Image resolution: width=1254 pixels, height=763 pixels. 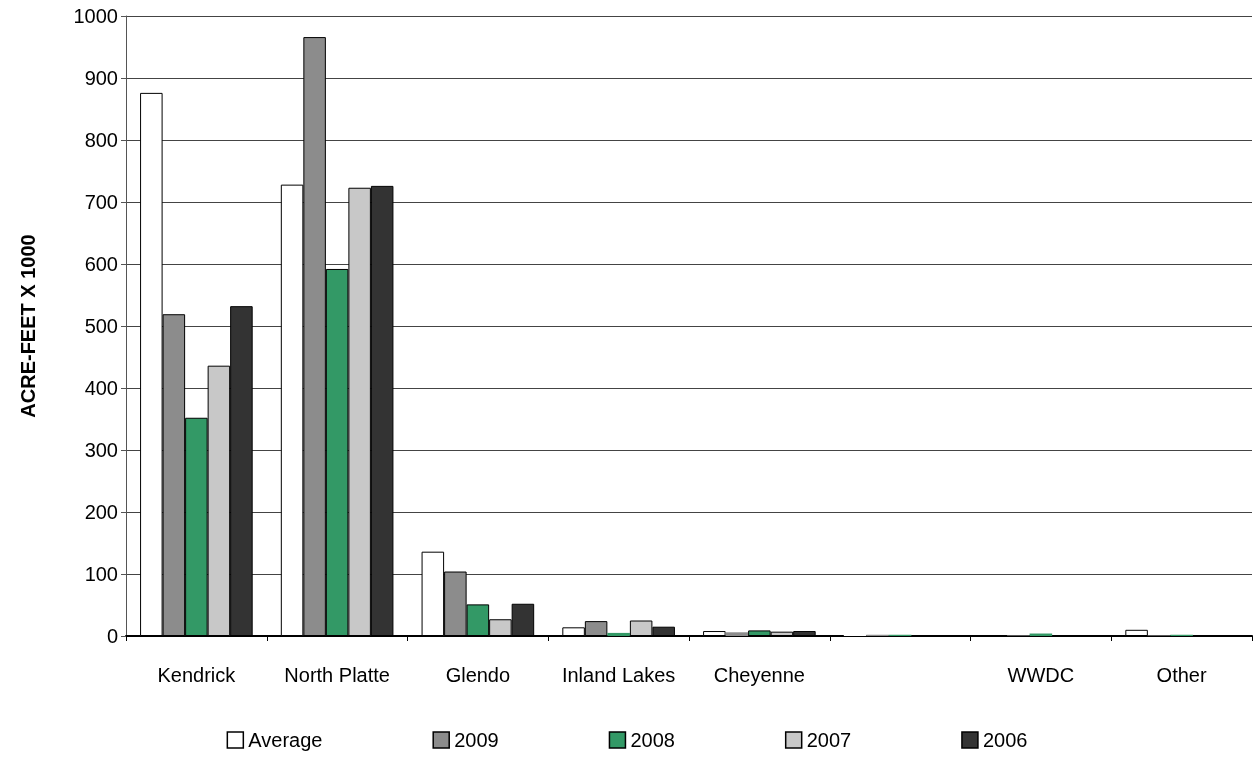 I want to click on legend-label: 2007, so click(x=829, y=740).